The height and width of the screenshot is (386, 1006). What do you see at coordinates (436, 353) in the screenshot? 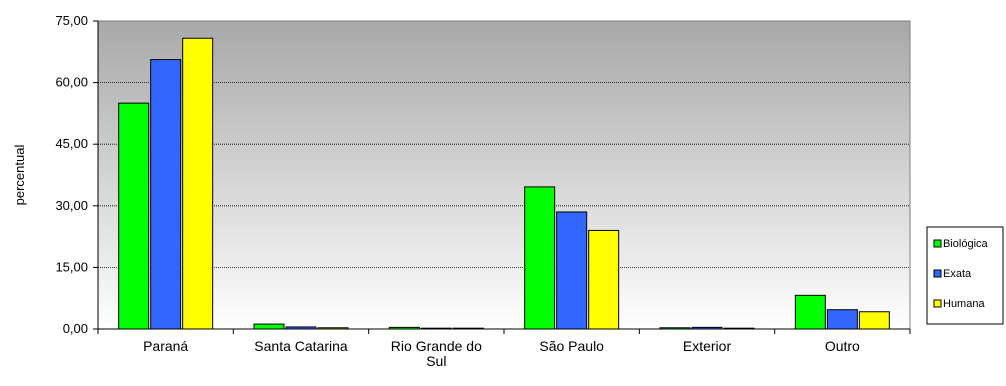
I see `x-tick-label: Rio Grande do Sul` at bounding box center [436, 353].